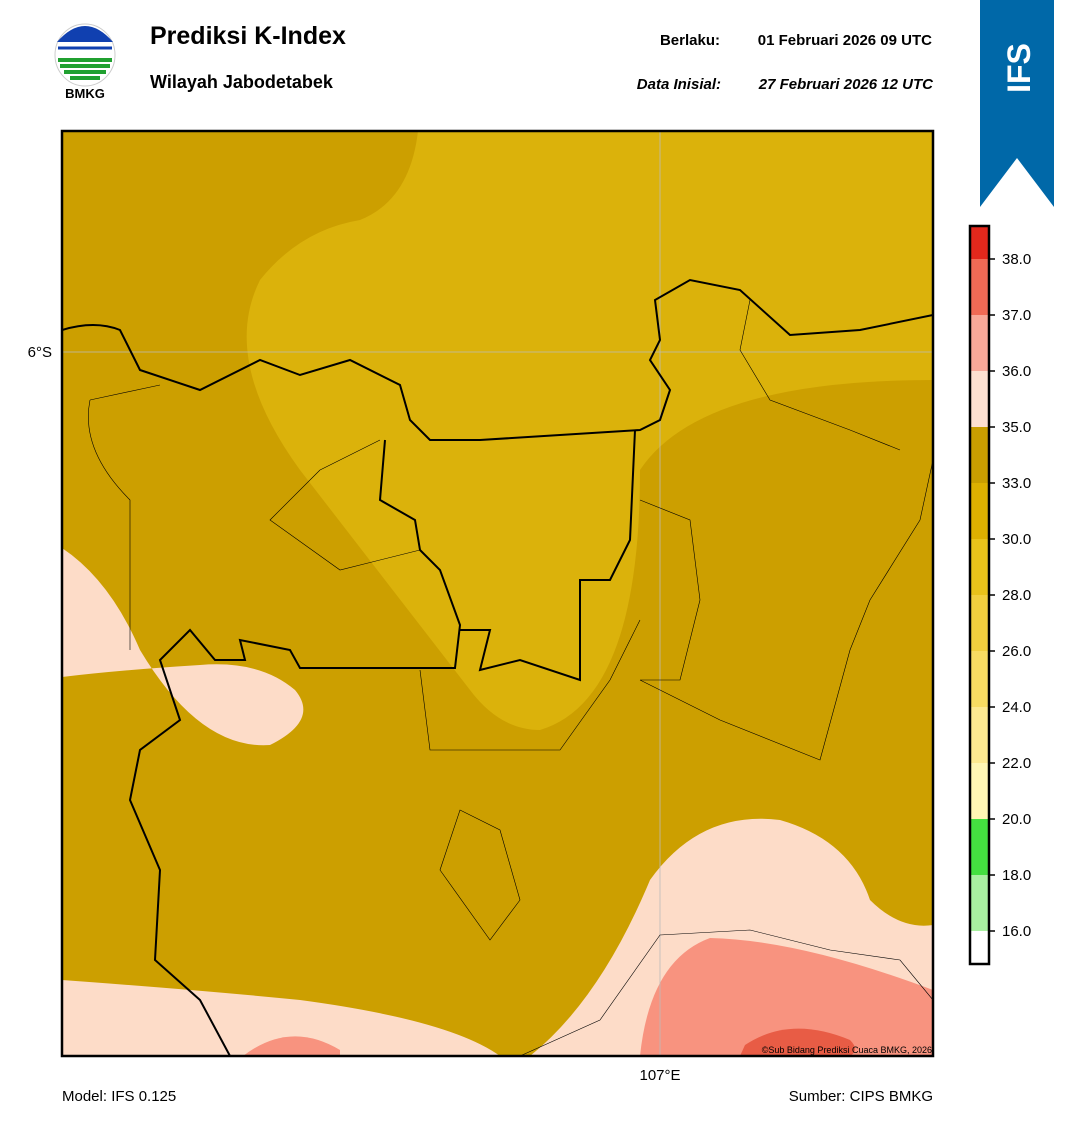 The height and width of the screenshot is (1128, 1072). Describe the element at coordinates (690, 40) in the screenshot. I see `valid-label: Berlaku:` at that location.